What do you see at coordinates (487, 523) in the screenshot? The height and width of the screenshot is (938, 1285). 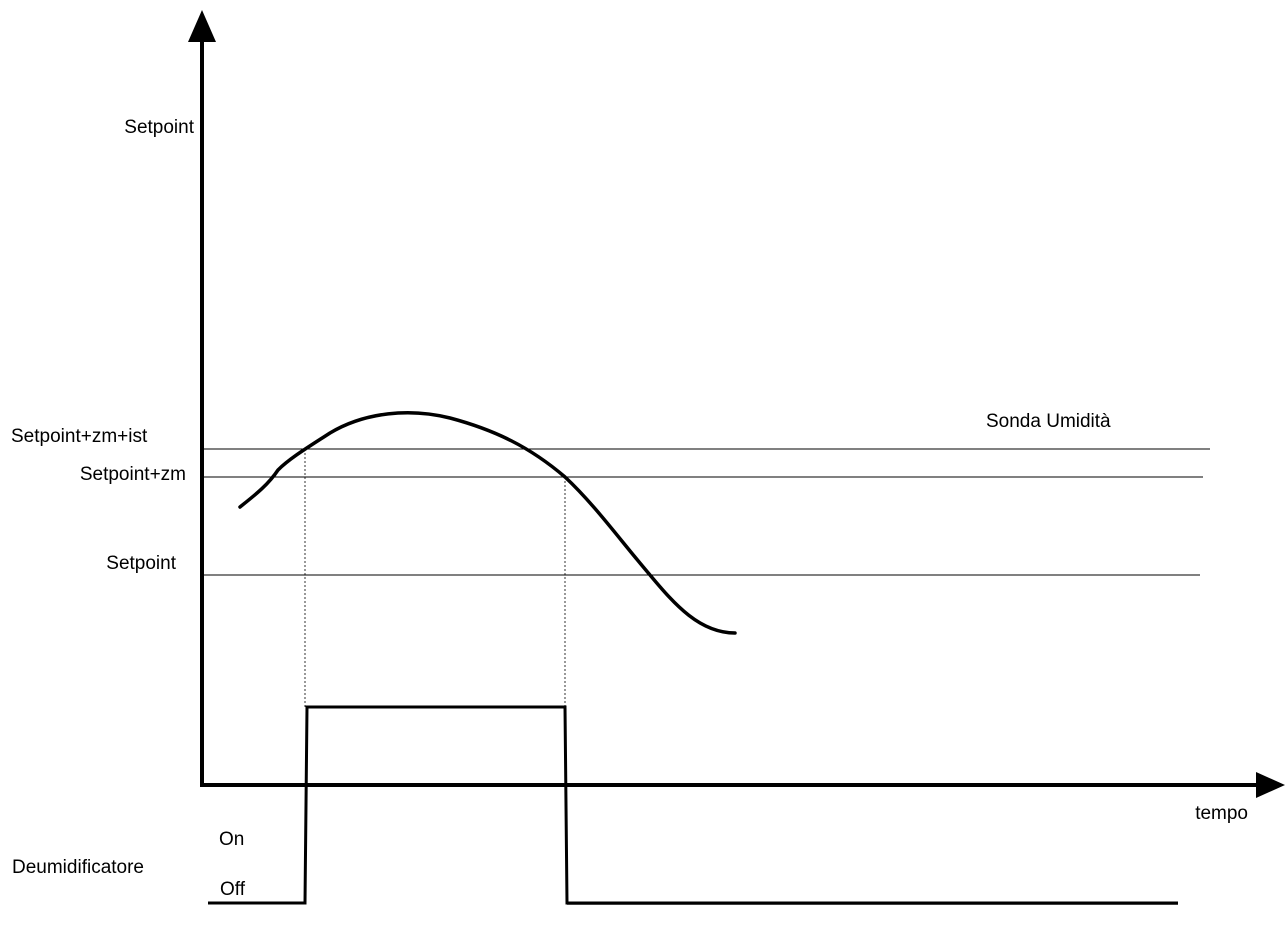 I see `humidity-curve` at bounding box center [487, 523].